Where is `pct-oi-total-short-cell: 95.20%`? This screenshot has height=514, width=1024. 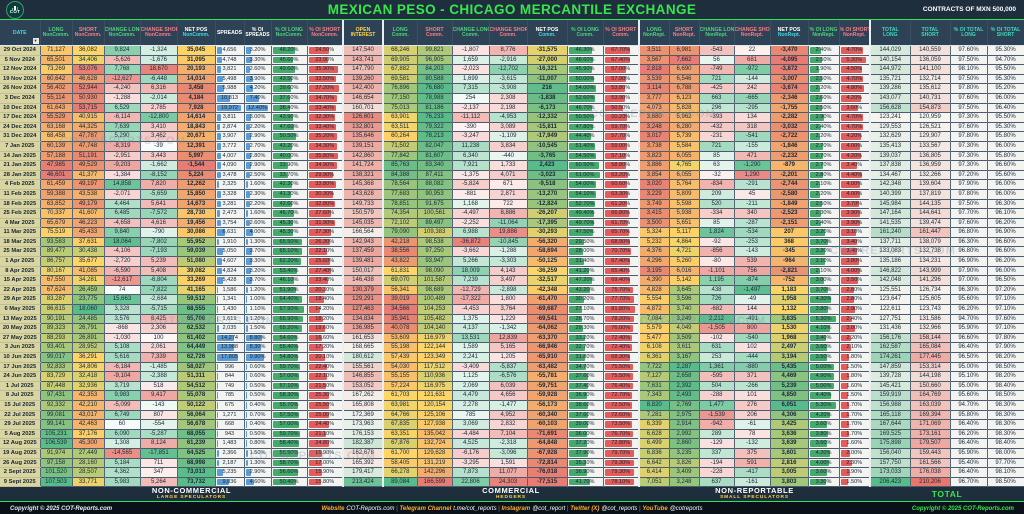
pct-oi-total-short-cell: 95.20% is located at coordinates (1005, 88).